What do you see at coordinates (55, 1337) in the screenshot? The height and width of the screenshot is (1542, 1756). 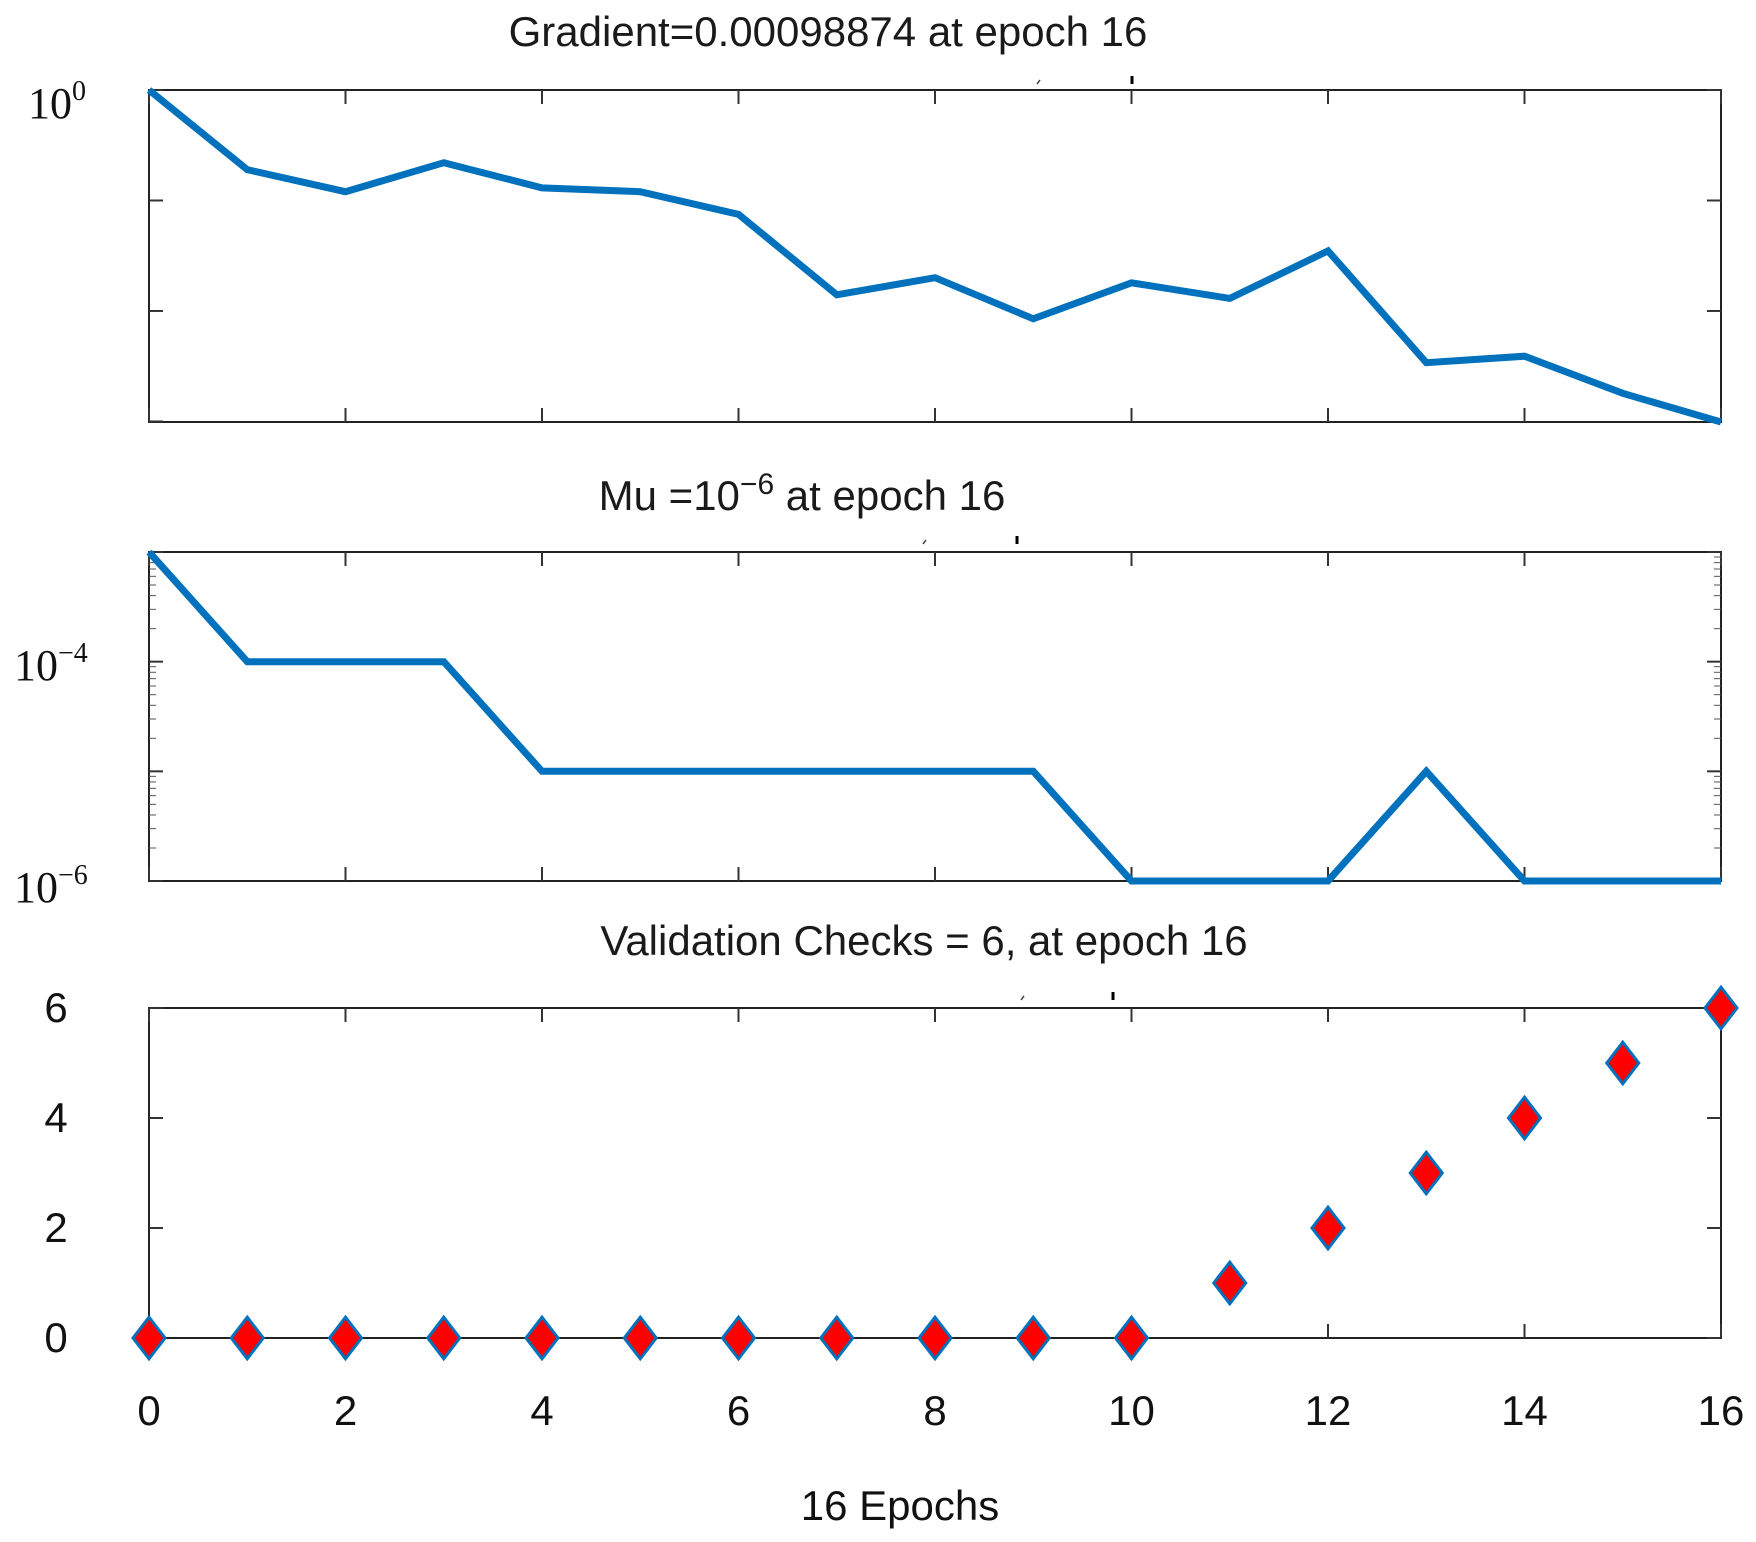 I see `y-tick-label: 0` at bounding box center [55, 1337].